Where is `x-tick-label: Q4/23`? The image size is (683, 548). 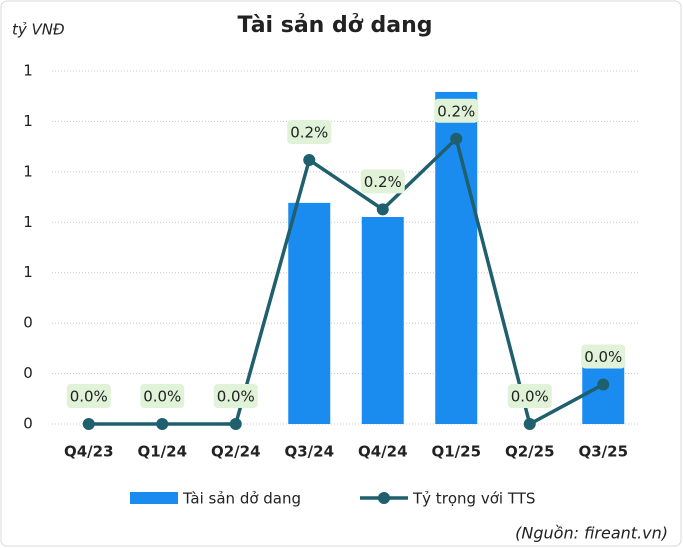 x-tick-label: Q4/23 is located at coordinates (89, 452).